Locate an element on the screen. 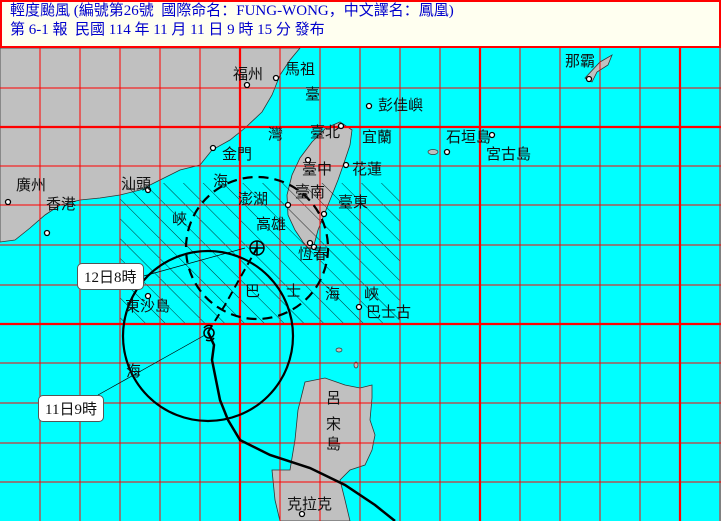 This screenshot has height=521, width=721. place-label: 士 is located at coordinates (294, 292).